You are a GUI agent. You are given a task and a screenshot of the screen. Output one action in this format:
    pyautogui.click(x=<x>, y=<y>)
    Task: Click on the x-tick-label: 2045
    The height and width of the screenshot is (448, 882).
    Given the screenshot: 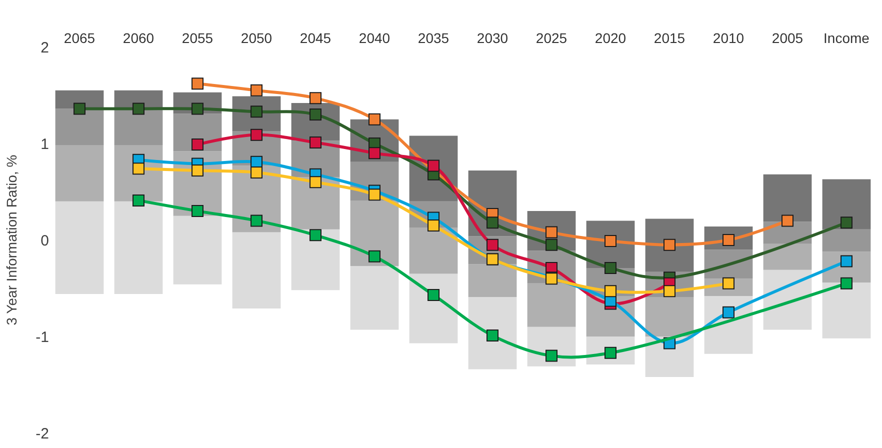 What is the action you would take?
    pyautogui.click(x=316, y=38)
    